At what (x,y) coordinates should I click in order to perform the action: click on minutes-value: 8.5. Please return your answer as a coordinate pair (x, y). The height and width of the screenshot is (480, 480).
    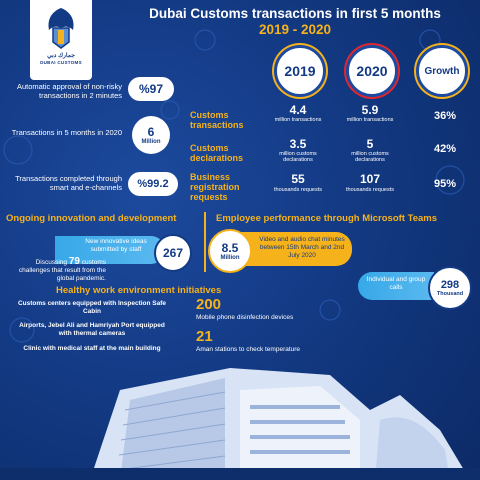
    Looking at the image, I should click on (230, 248).